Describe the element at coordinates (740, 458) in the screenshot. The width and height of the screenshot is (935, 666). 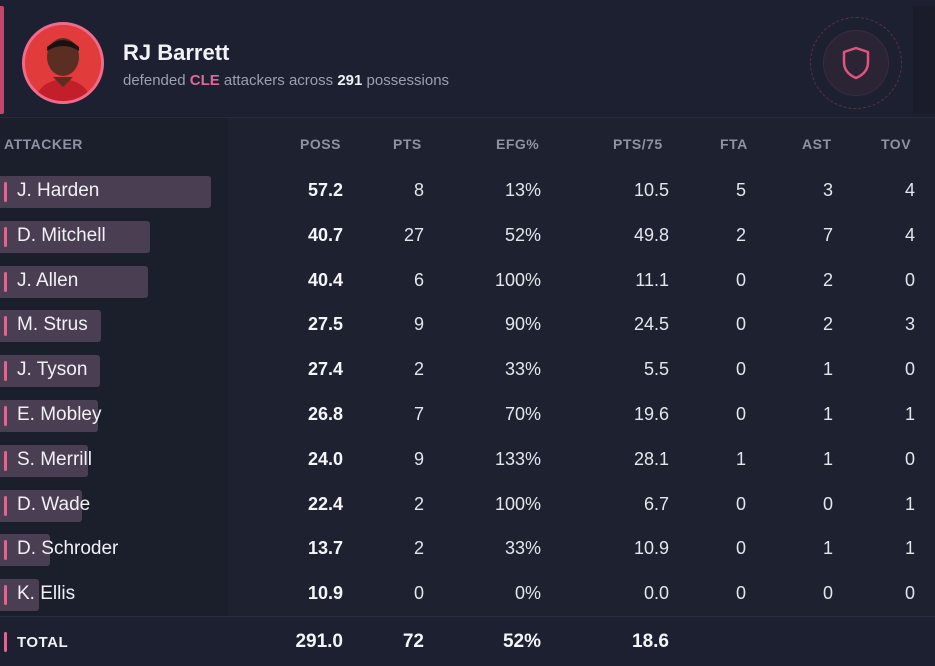
I see `cell-fta: 1` at that location.